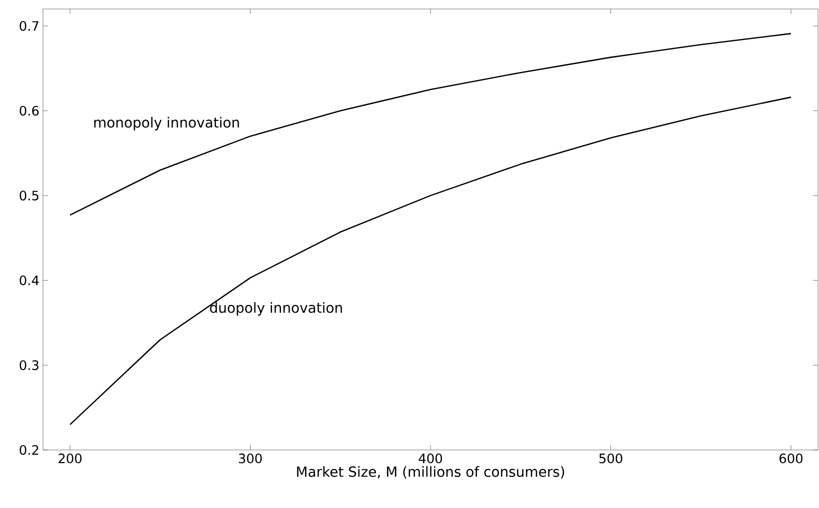 The height and width of the screenshot is (508, 819). Describe the element at coordinates (29, 280) in the screenshot. I see `y-tick-label: 0.4` at that location.